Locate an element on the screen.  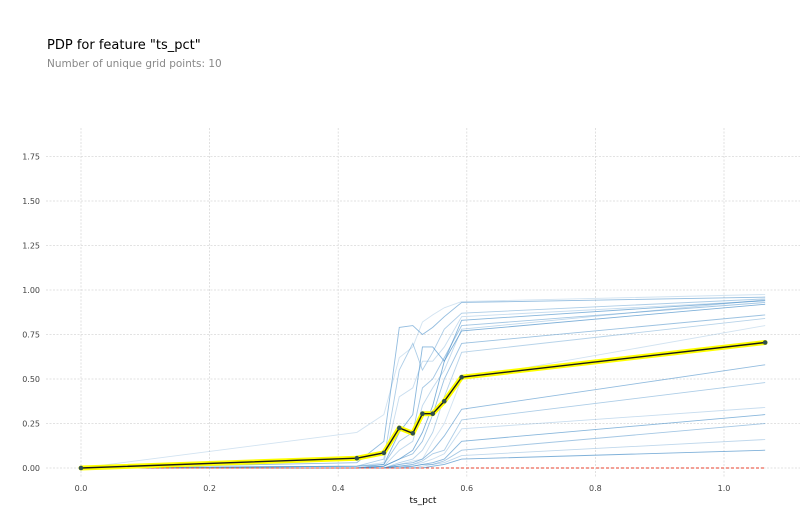
y-tick-label: 0.50 is located at coordinates (31, 379).